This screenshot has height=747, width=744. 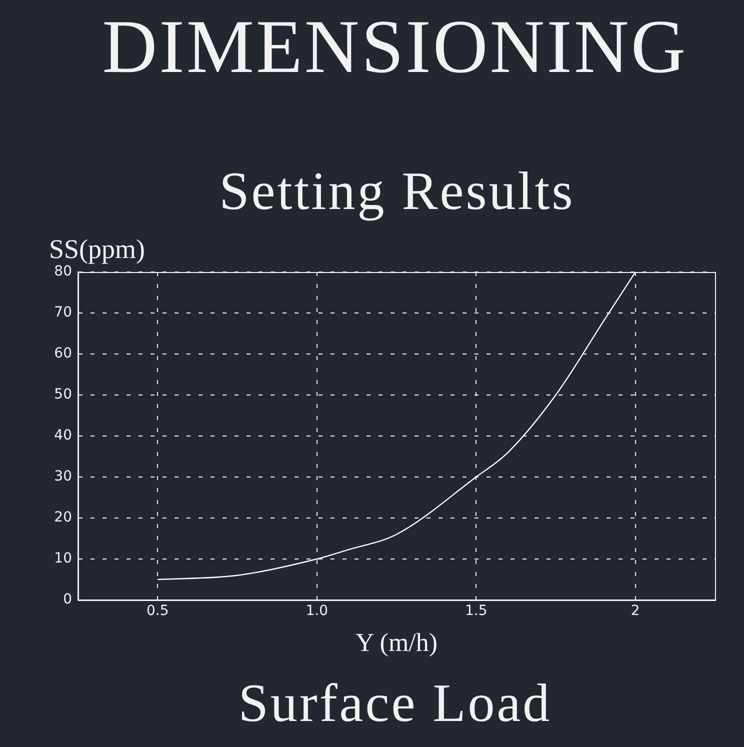 What do you see at coordinates (63, 518) in the screenshot?
I see `y-tick-label: 20` at bounding box center [63, 518].